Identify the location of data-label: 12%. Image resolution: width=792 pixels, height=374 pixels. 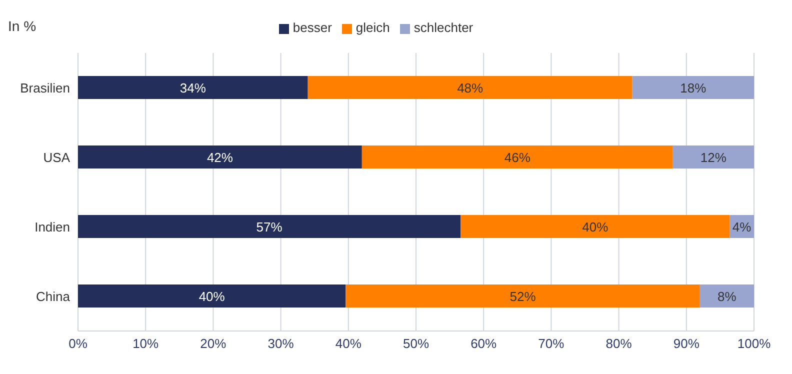
(713, 157).